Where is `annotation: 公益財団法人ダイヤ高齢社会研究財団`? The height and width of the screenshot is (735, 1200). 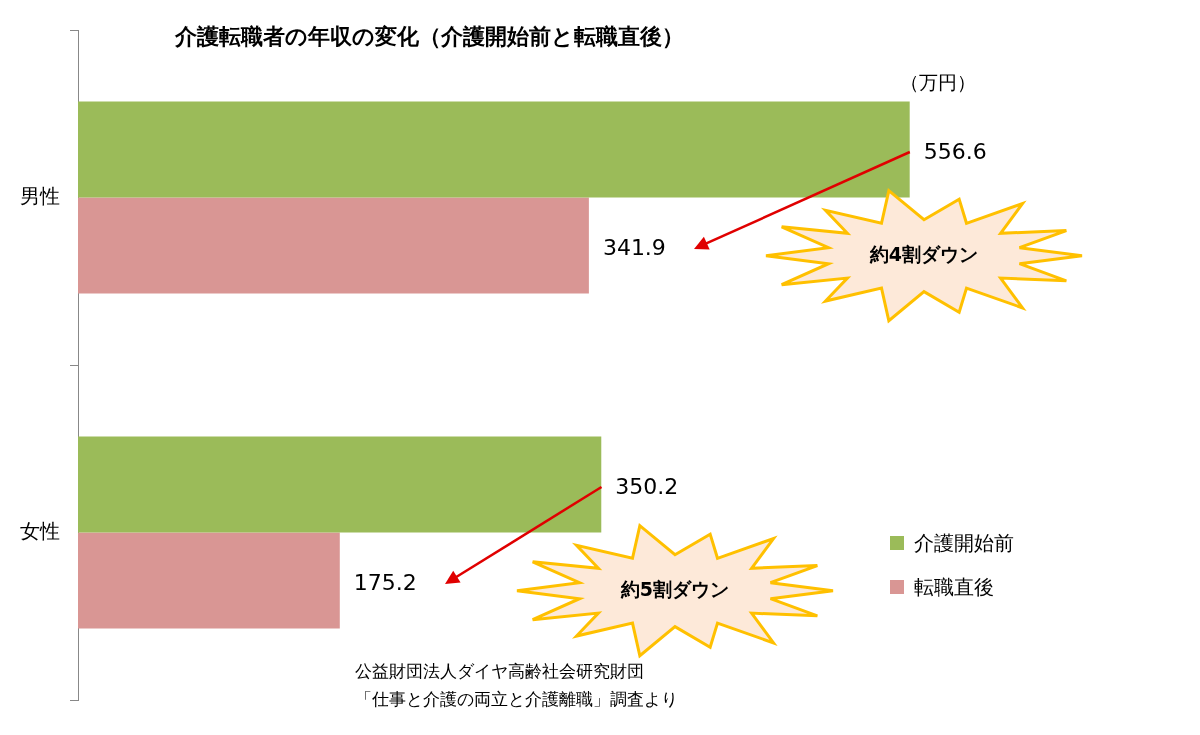 annotation: 公益財団法人ダイヤ高齢社会研究財団 is located at coordinates (499, 671).